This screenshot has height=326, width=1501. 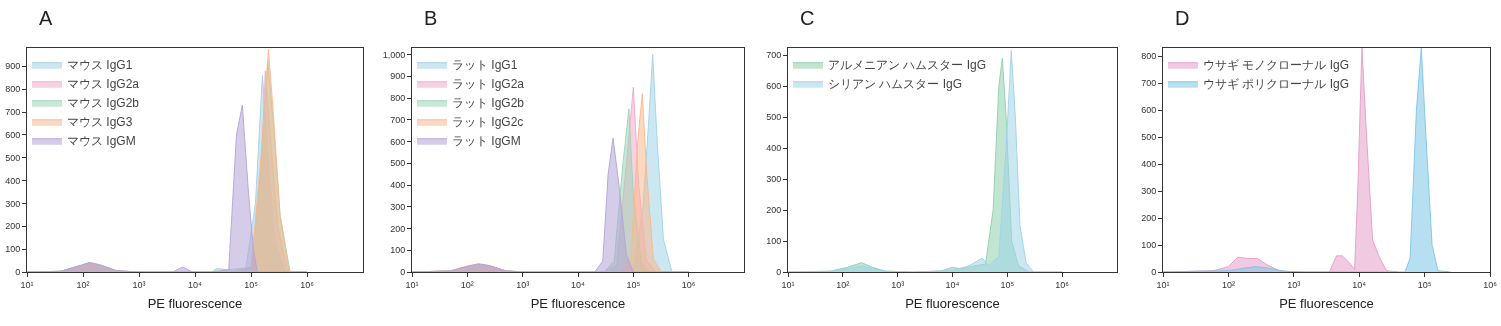 What do you see at coordinates (894, 84) in the screenshot?
I see `legend-label: シリアン ハムスター IgG` at bounding box center [894, 84].